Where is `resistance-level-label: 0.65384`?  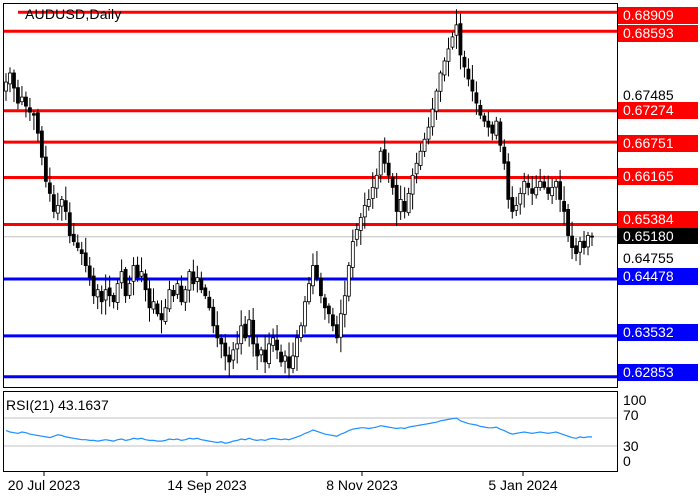 resistance-level-label: 0.65384 is located at coordinates (658, 219).